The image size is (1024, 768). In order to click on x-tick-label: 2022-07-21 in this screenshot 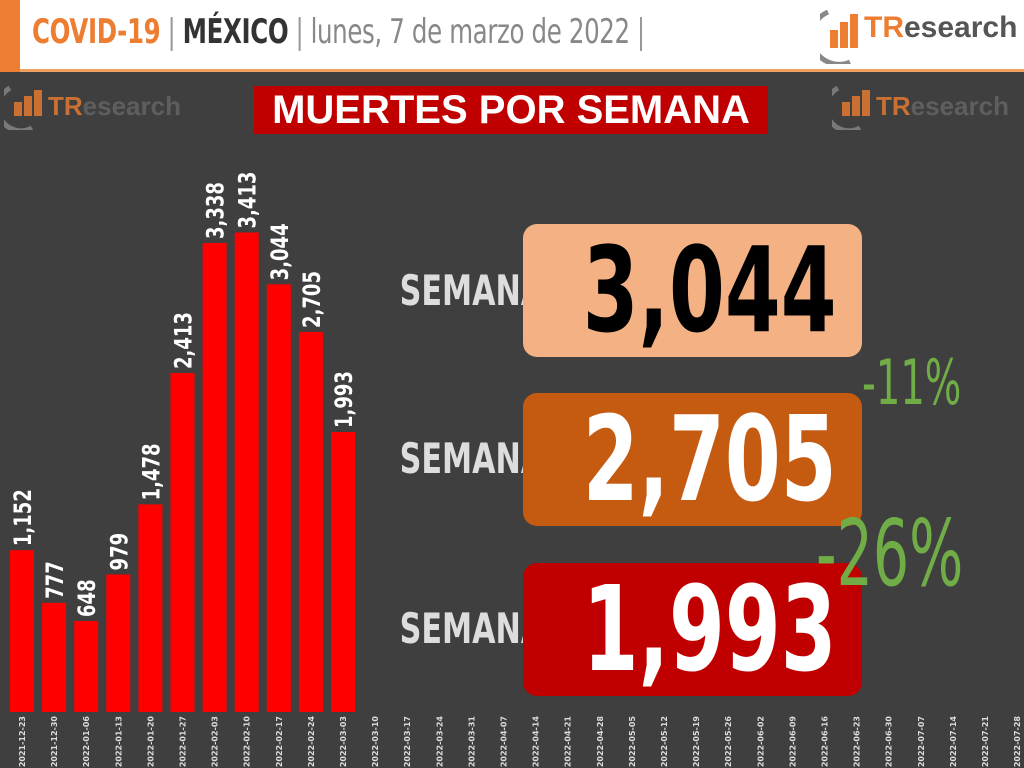, I will do `click(985, 742)`.